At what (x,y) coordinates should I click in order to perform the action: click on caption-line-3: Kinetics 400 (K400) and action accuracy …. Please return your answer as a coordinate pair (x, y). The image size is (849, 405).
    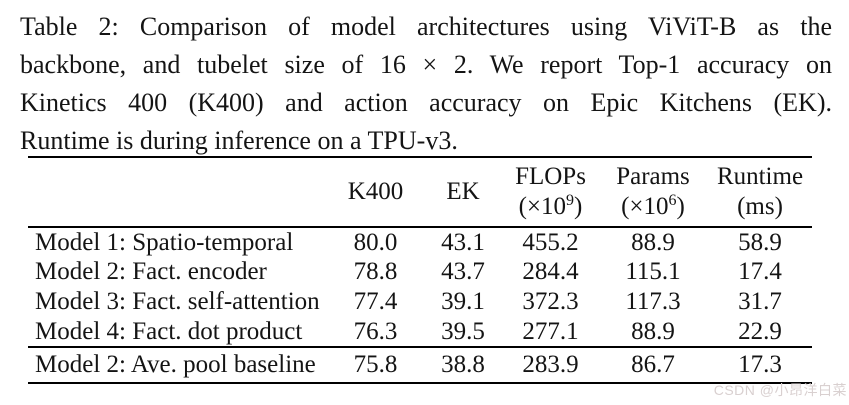
    Looking at the image, I should click on (426, 102).